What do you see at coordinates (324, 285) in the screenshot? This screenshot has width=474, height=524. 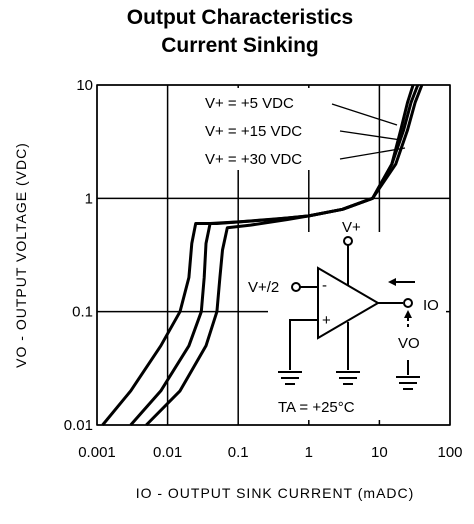 I see `annotation: -` at bounding box center [324, 285].